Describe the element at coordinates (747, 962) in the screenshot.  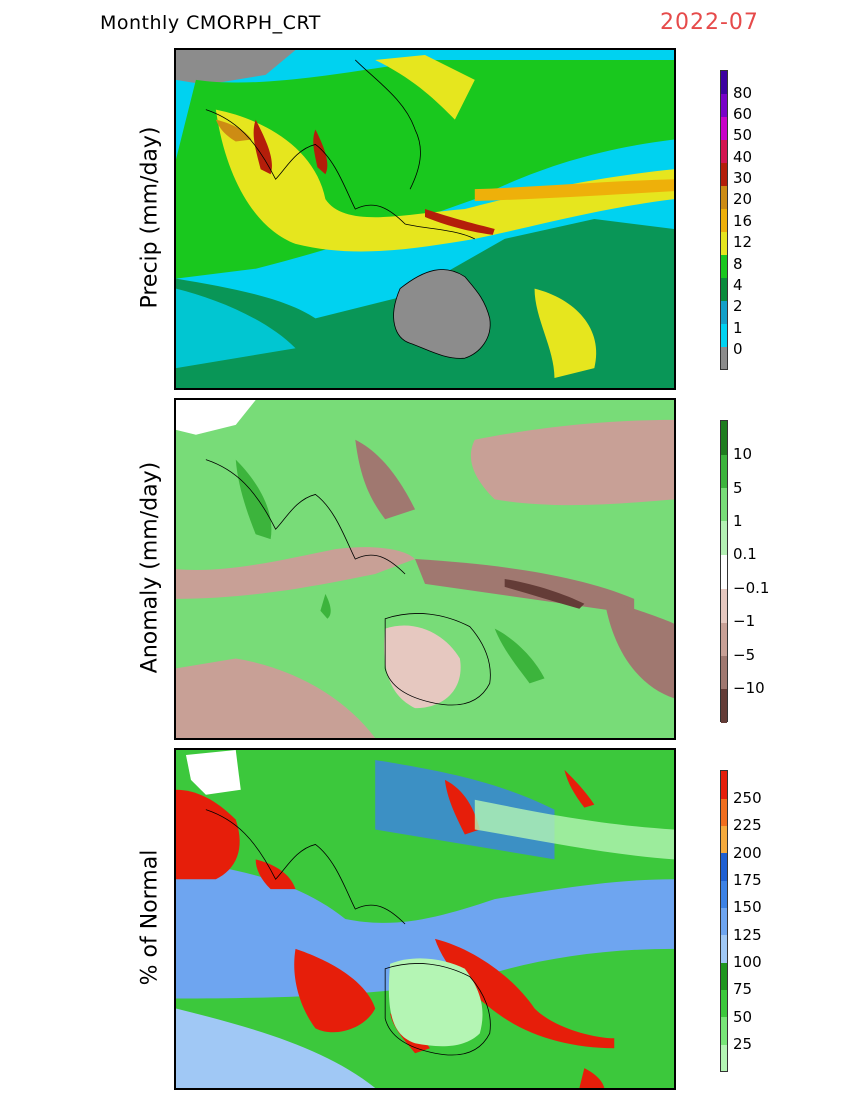
I see `percent-legend-100: 100` at that location.